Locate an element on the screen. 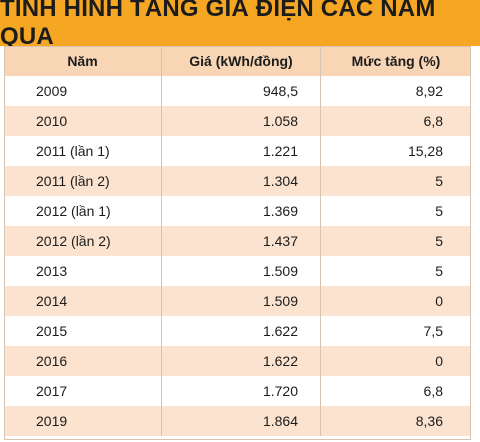  table-title: TÌNH HÌNH TĂNG GIÁ ĐIỆN CÁC NĂM QUA is located at coordinates (240, 25).